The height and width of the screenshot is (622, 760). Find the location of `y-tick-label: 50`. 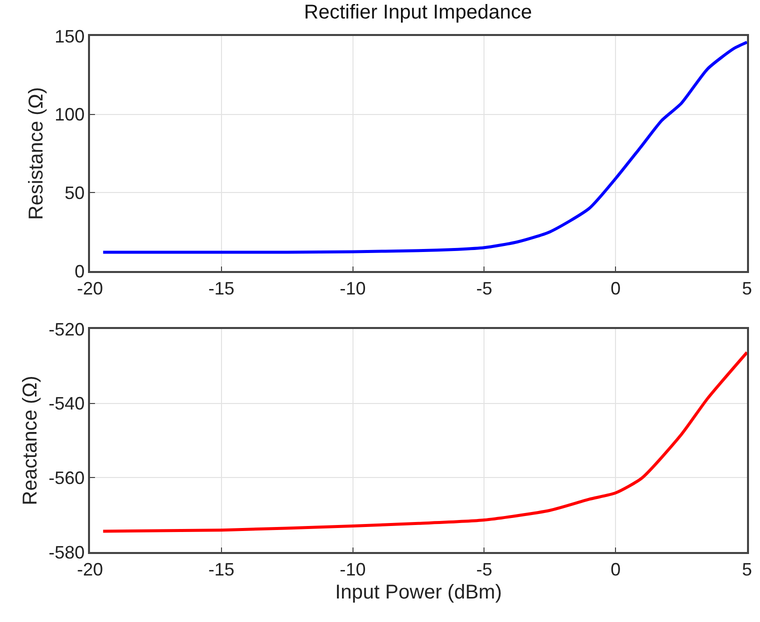

y-tick-label: 50 is located at coordinates (74, 192).